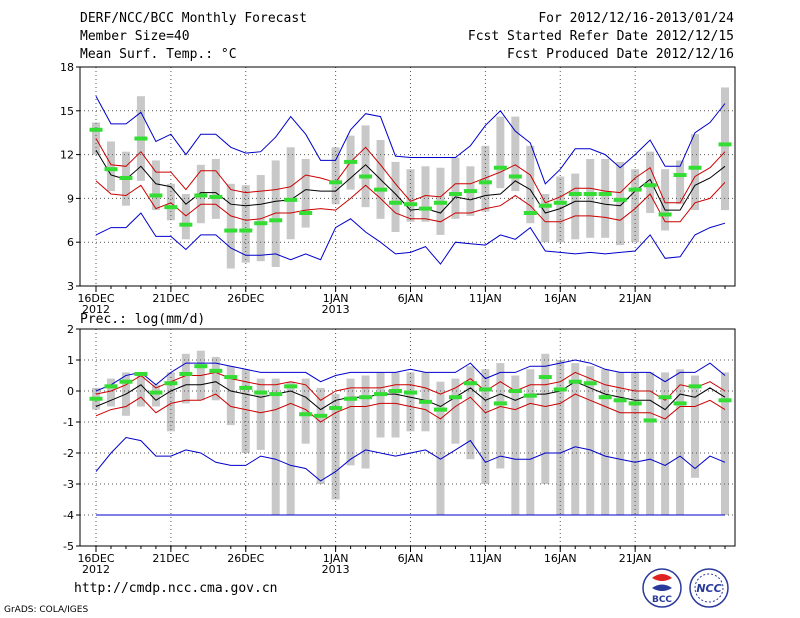 The image size is (800, 618). Describe the element at coordinates (336, 569) in the screenshot. I see `x-year-label: 2013` at that location.